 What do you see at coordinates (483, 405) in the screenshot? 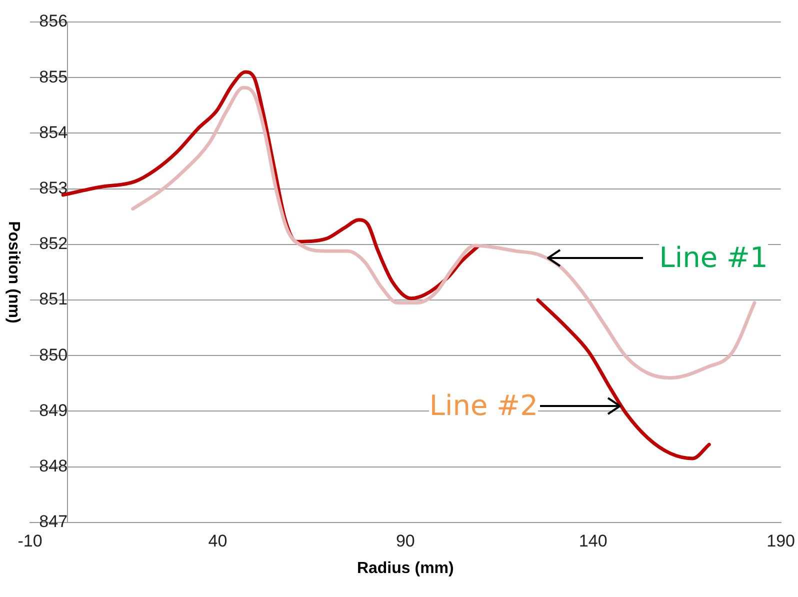
I see `annotation: Line #2` at bounding box center [483, 405].